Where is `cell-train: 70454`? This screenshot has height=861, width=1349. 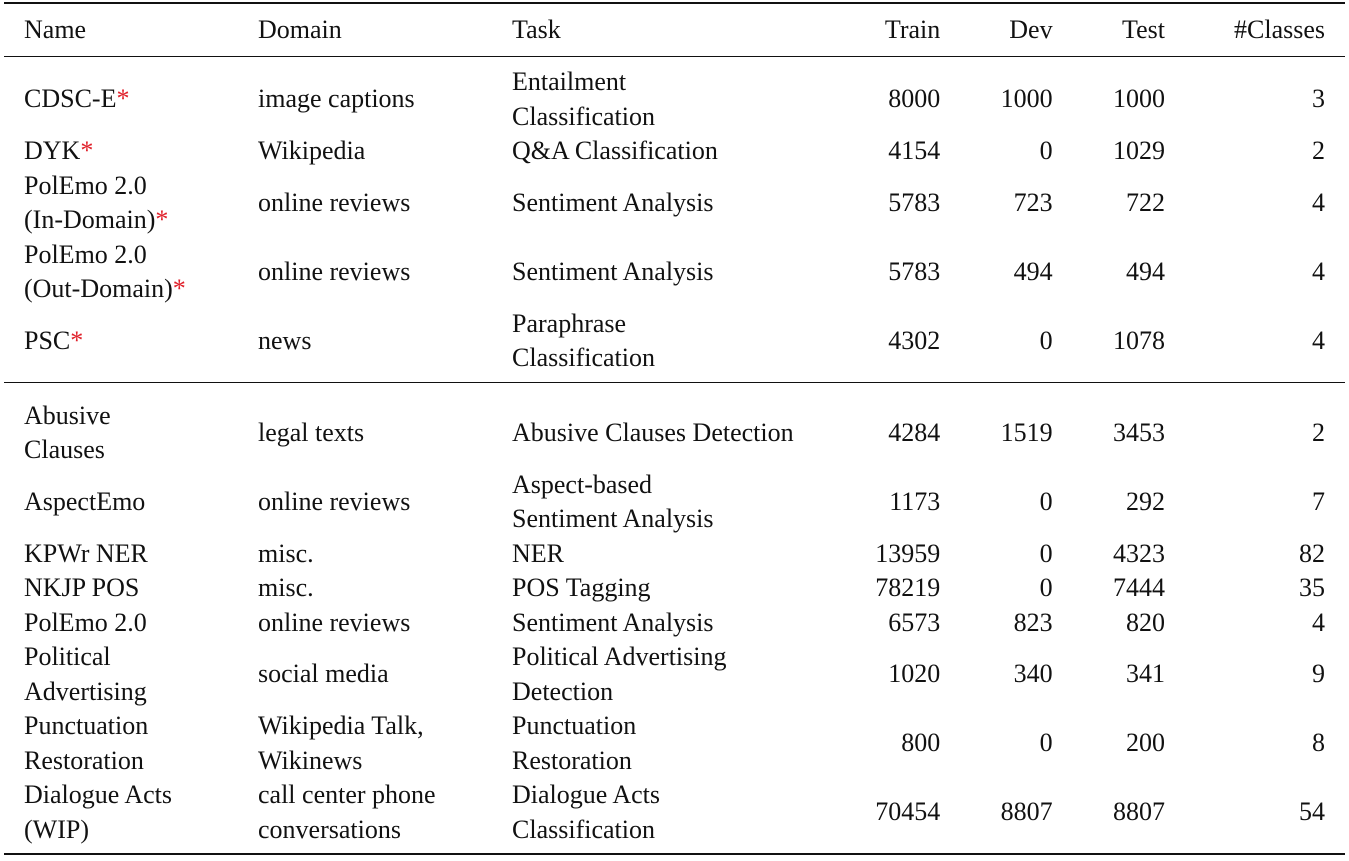 cell-train: 70454 is located at coordinates (908, 812).